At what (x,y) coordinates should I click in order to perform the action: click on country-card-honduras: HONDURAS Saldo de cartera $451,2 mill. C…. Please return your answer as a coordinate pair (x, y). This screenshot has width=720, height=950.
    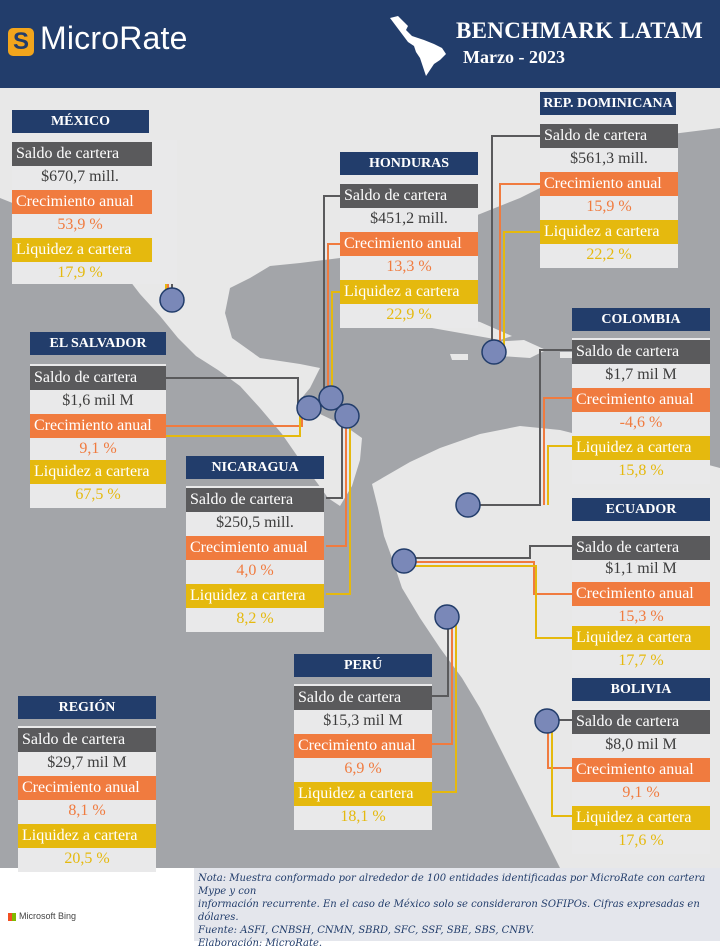
    Looking at the image, I should click on (409, 240).